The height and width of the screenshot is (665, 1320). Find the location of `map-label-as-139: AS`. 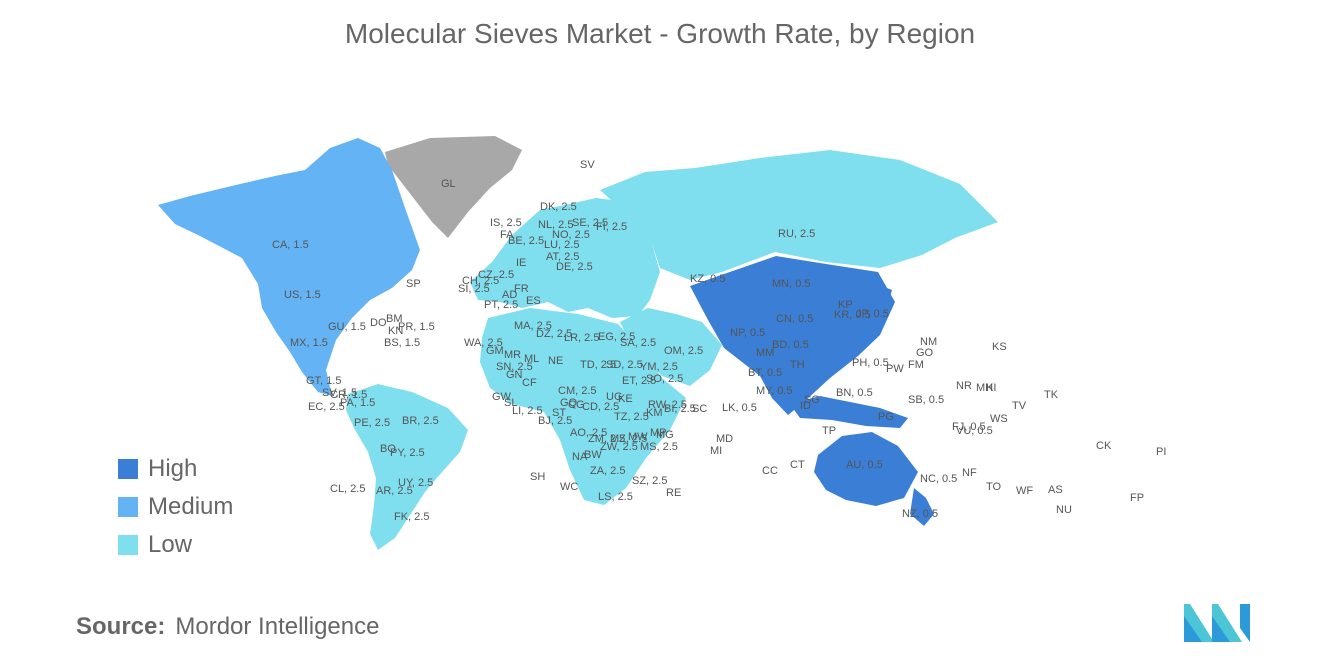

map-label-as-139: AS is located at coordinates (1055, 490).